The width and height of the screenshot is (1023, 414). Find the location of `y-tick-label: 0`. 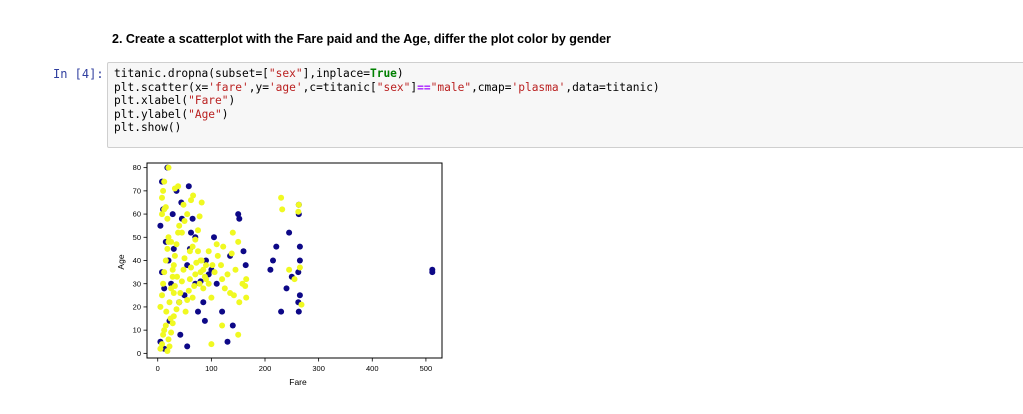

y-tick-label: 0 is located at coordinates (139, 353).